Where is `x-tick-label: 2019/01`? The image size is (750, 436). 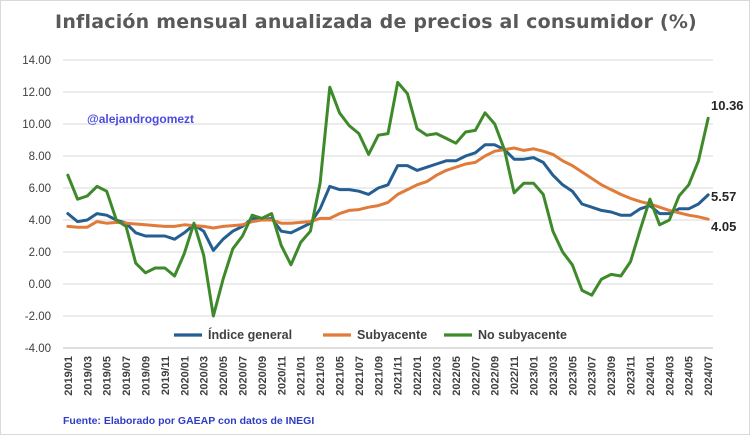 x-tick-label: 2019/01 is located at coordinates (69, 376).